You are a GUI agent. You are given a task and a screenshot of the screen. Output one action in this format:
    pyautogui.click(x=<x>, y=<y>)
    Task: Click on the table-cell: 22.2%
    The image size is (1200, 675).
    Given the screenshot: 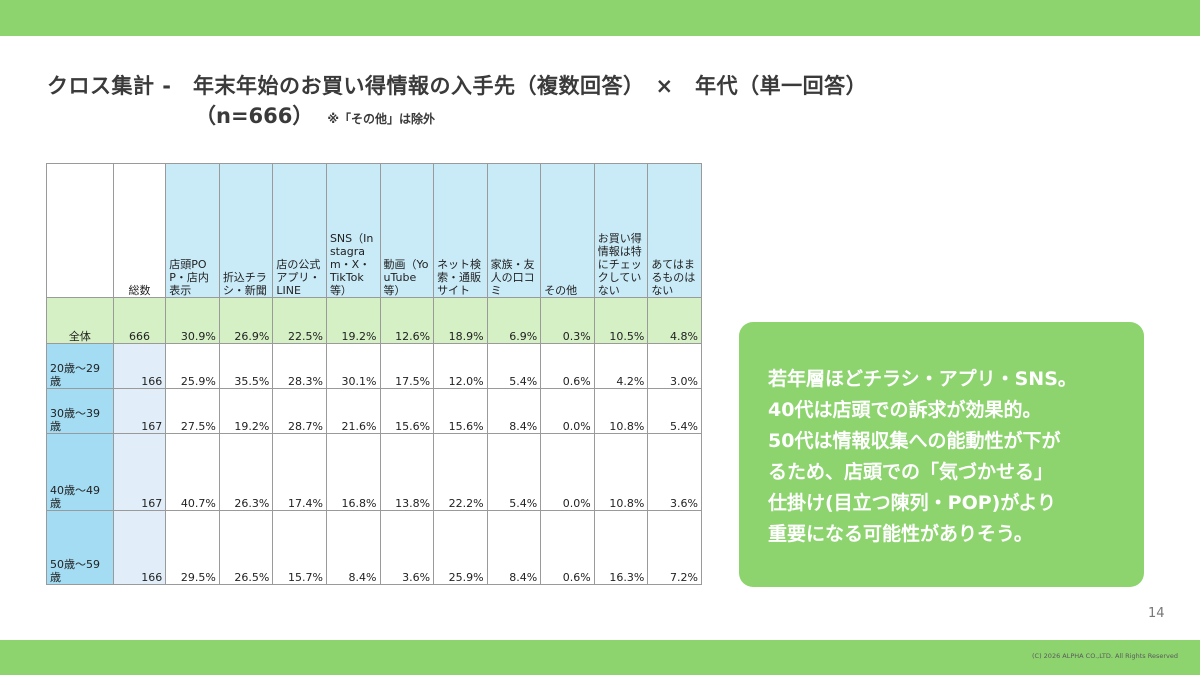 What is the action you would take?
    pyautogui.click(x=460, y=472)
    